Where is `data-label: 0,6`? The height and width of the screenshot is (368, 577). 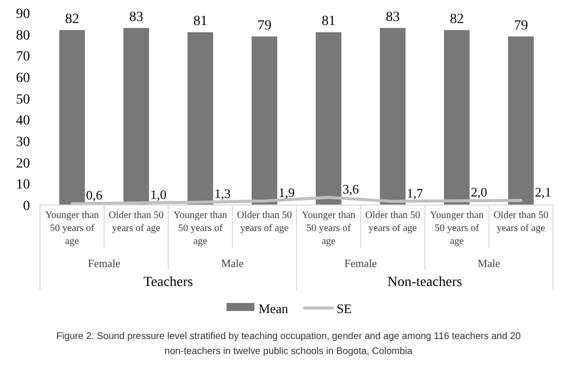 data-label: 0,6 is located at coordinates (94, 195).